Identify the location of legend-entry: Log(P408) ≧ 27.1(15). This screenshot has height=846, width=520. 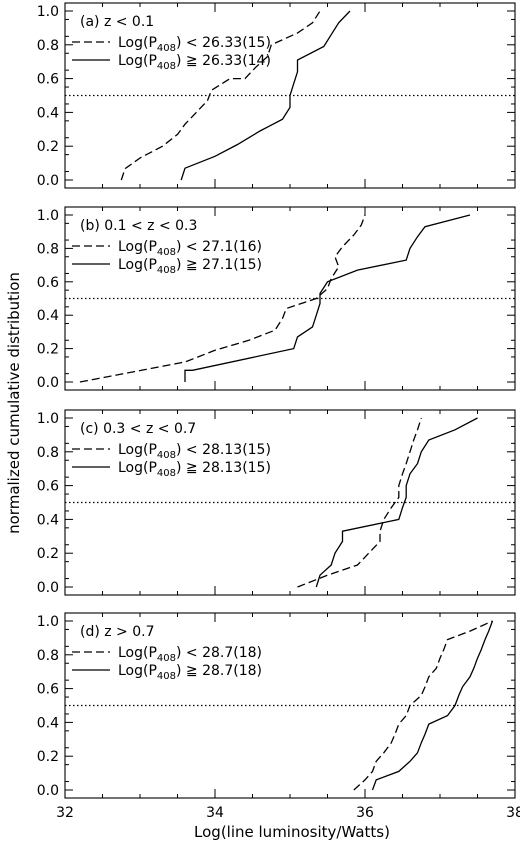
(190, 266).